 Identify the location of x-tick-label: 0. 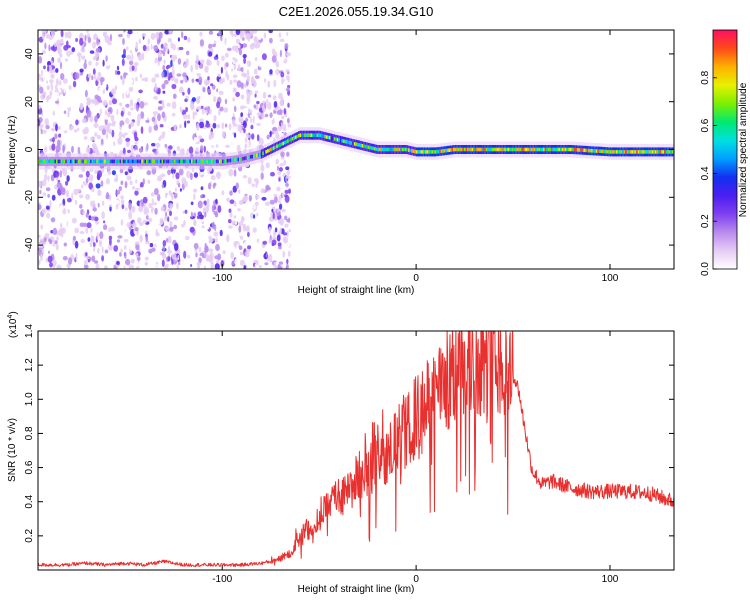
(416, 579).